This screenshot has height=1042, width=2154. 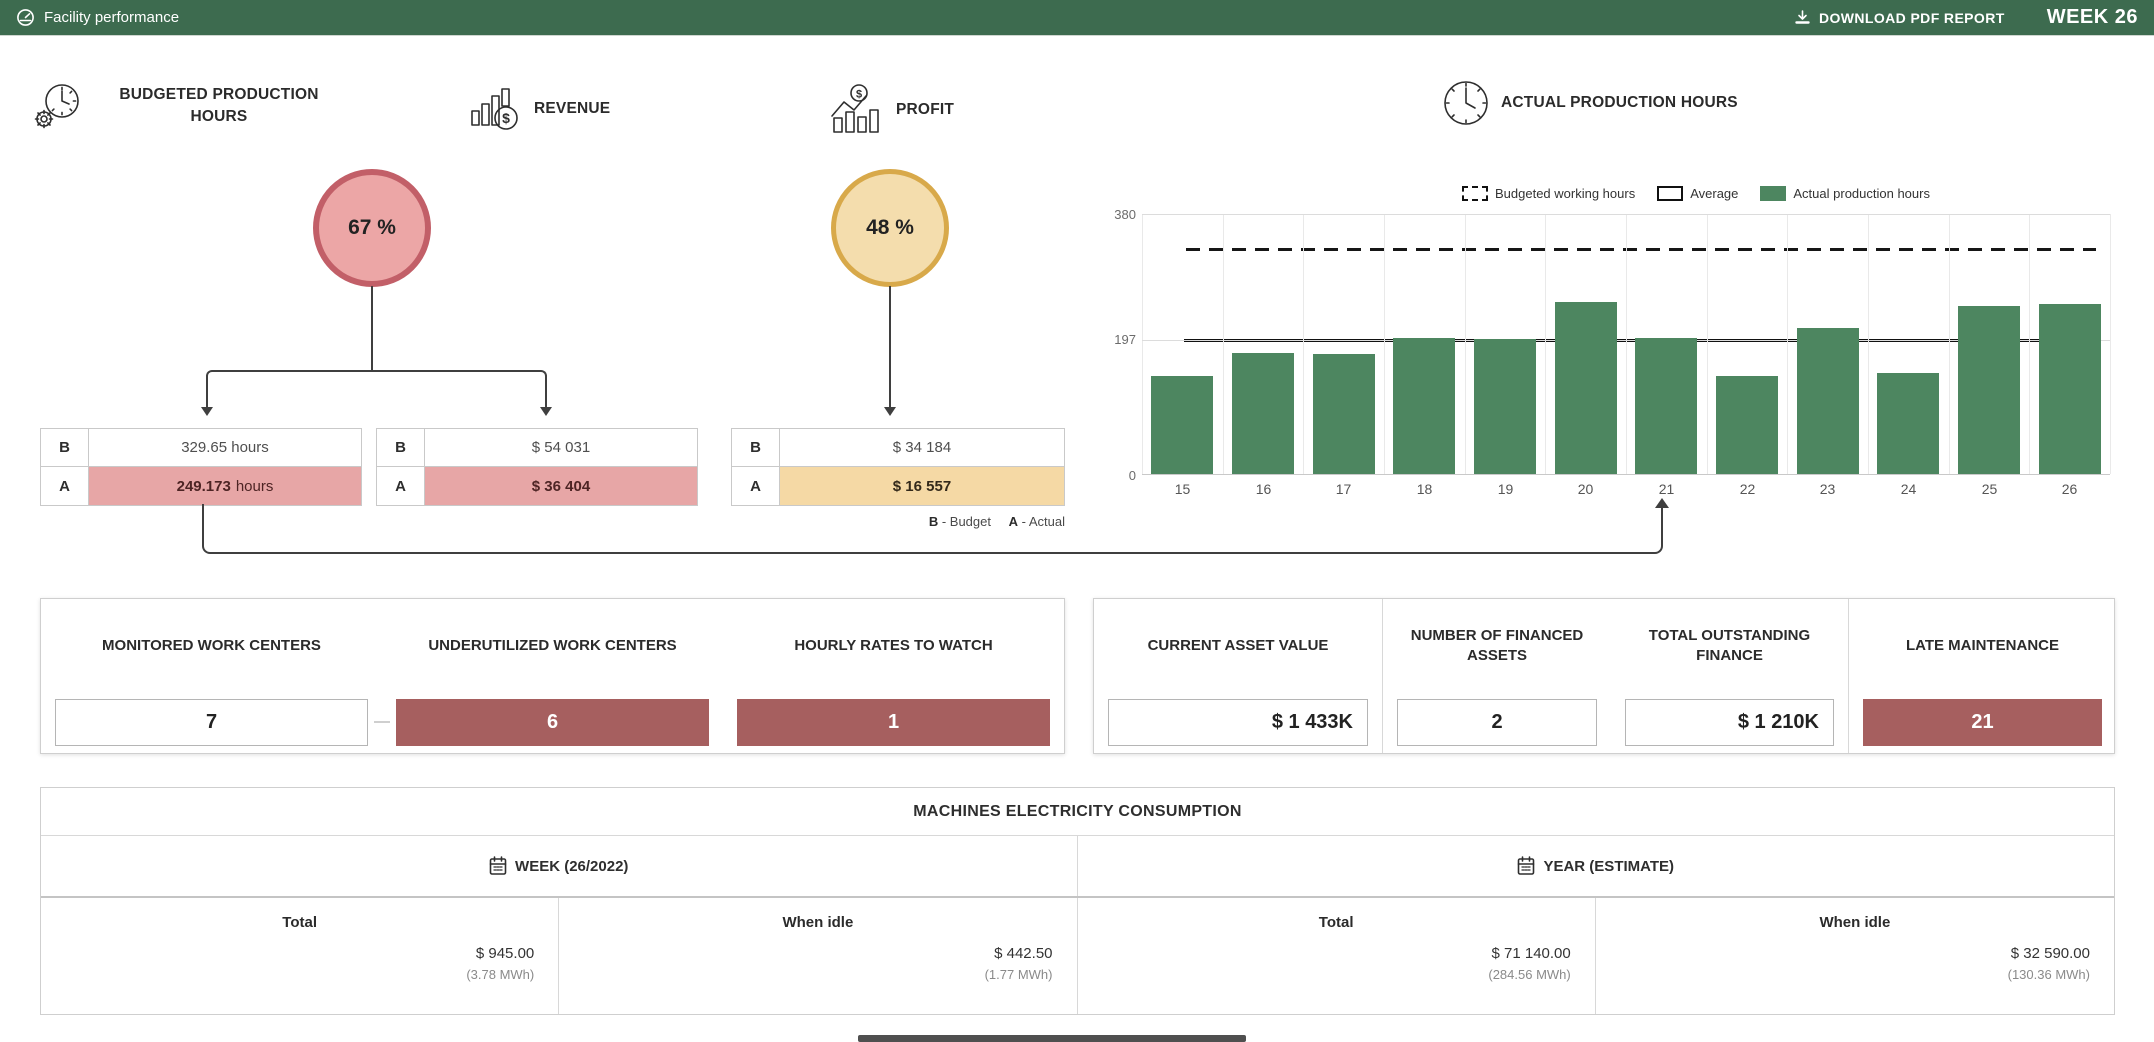 What do you see at coordinates (818, 956) in the screenshot?
I see `week-idle-cell: When idle $ 442.50 (1.77 MWh)` at bounding box center [818, 956].